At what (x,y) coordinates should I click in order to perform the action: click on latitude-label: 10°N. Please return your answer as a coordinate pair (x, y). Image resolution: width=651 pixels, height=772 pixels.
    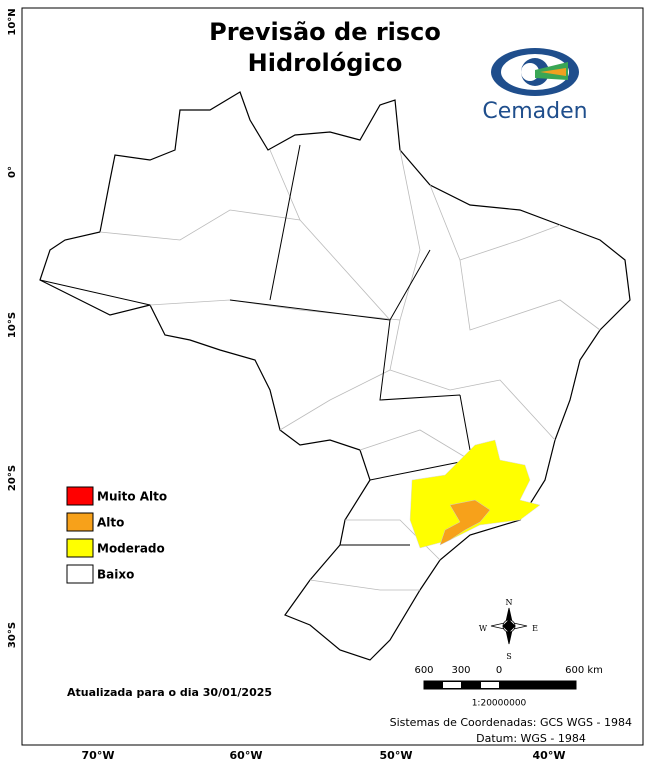
    Looking at the image, I should click on (12, 21).